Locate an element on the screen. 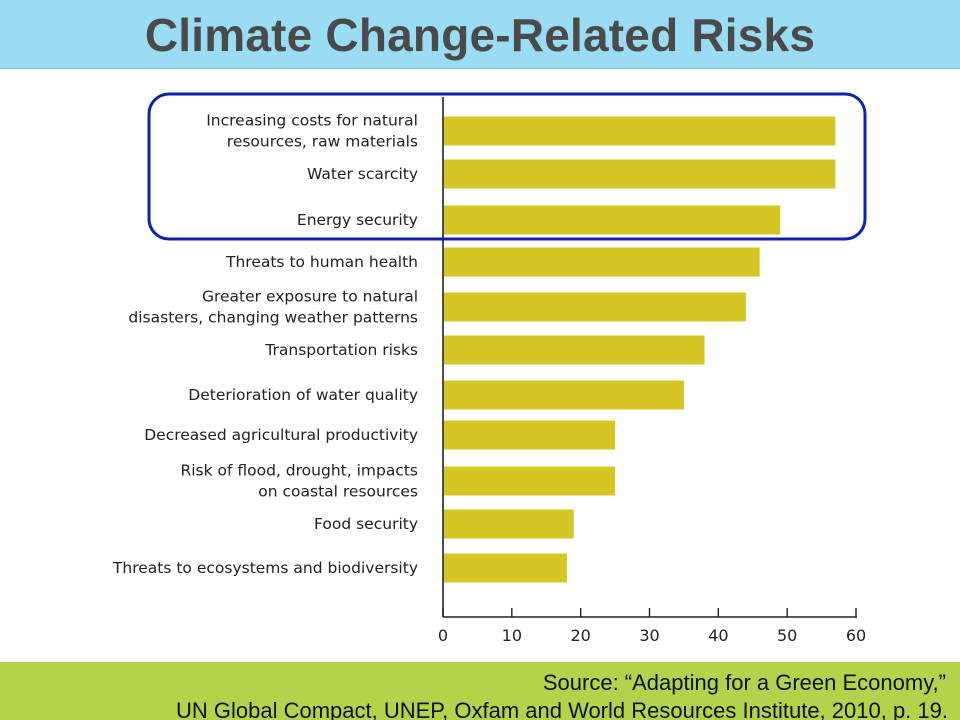 The image size is (960, 720). source-citation-line-1: Source: “Adapting for a Green Economy,” is located at coordinates (744, 682).